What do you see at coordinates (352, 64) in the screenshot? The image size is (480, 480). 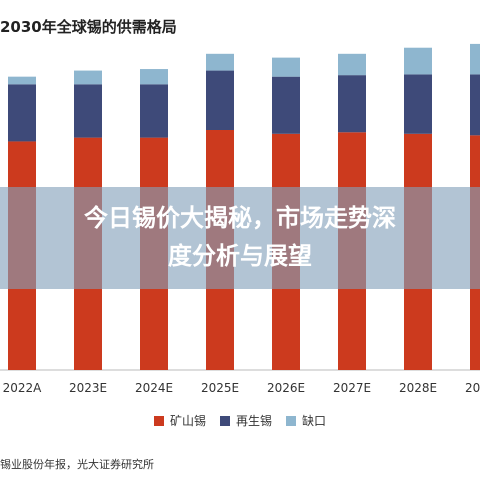 I see `bar-gap-2027E` at bounding box center [352, 64].